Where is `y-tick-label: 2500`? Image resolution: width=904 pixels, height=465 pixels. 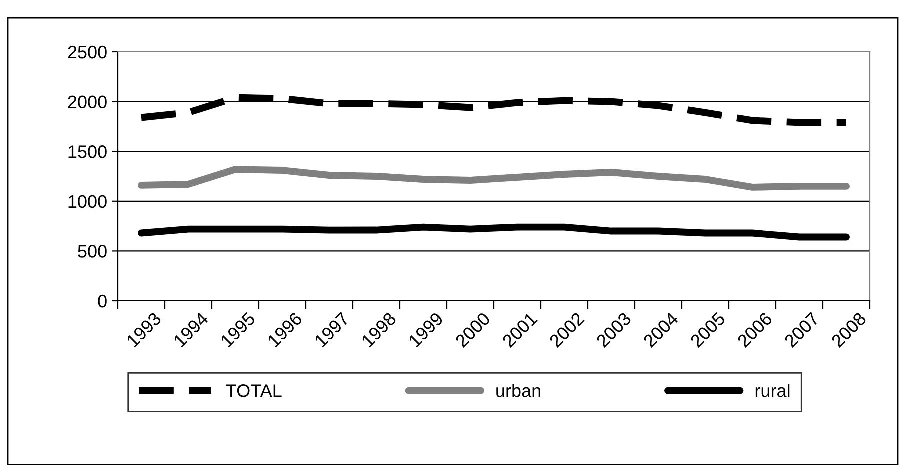
y-tick-label: 2500 is located at coordinates (87, 52).